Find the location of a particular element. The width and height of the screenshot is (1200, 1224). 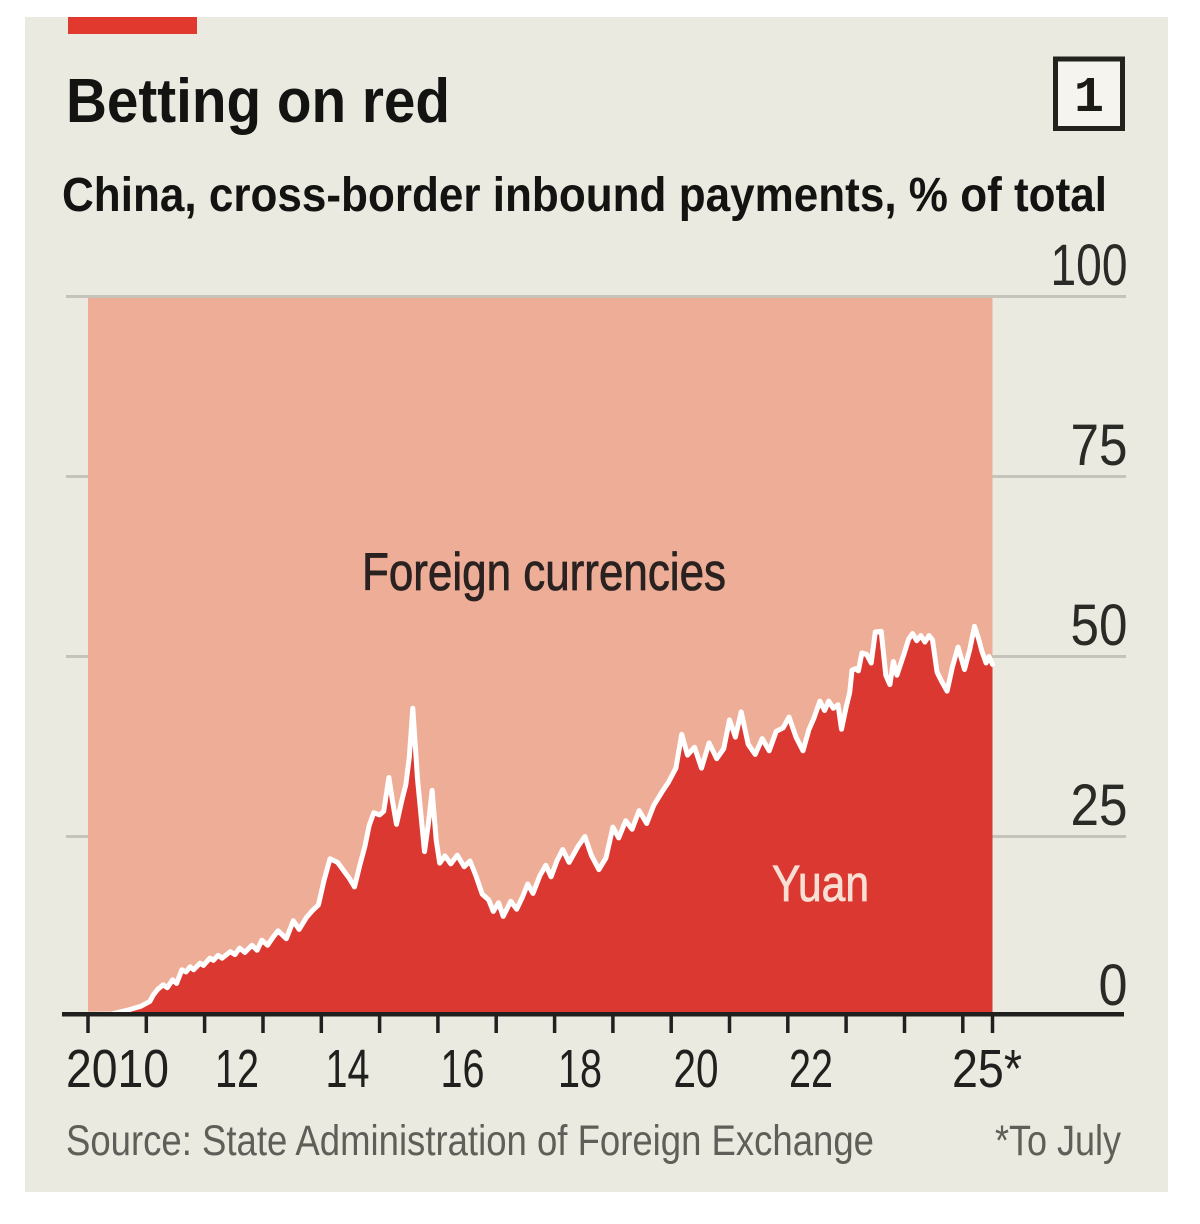

svg-text: 0 is located at coordinates (1113, 985).